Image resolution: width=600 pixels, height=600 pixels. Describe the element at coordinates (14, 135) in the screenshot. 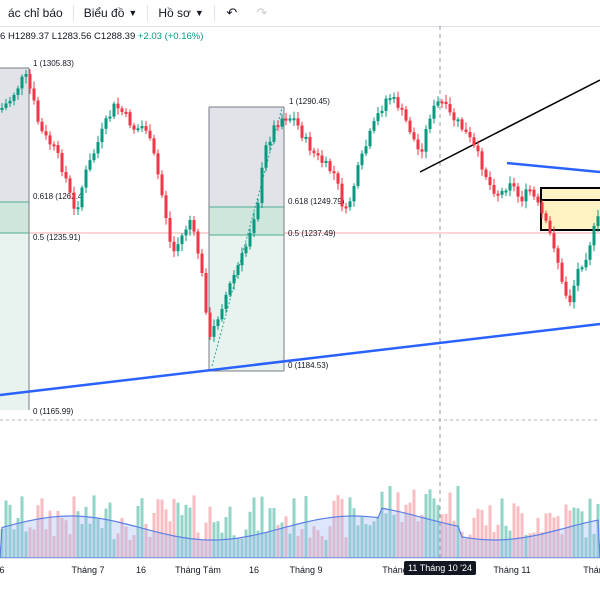

I see `fib-left-zone-top` at that location.